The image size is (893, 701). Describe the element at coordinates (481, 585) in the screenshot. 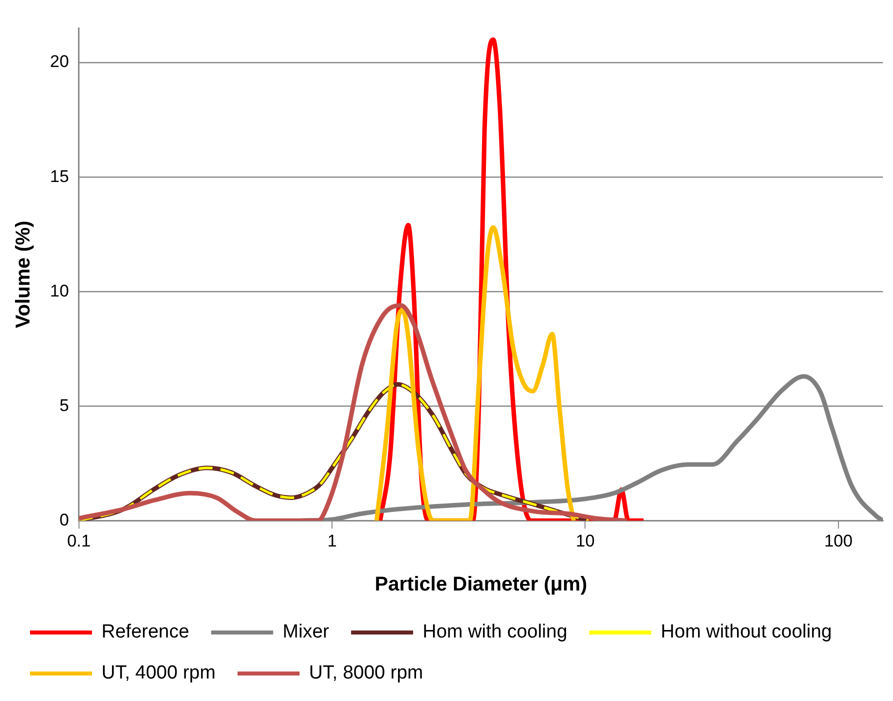

I see `x-axis-title: Particle Diameter (μm)` at that location.